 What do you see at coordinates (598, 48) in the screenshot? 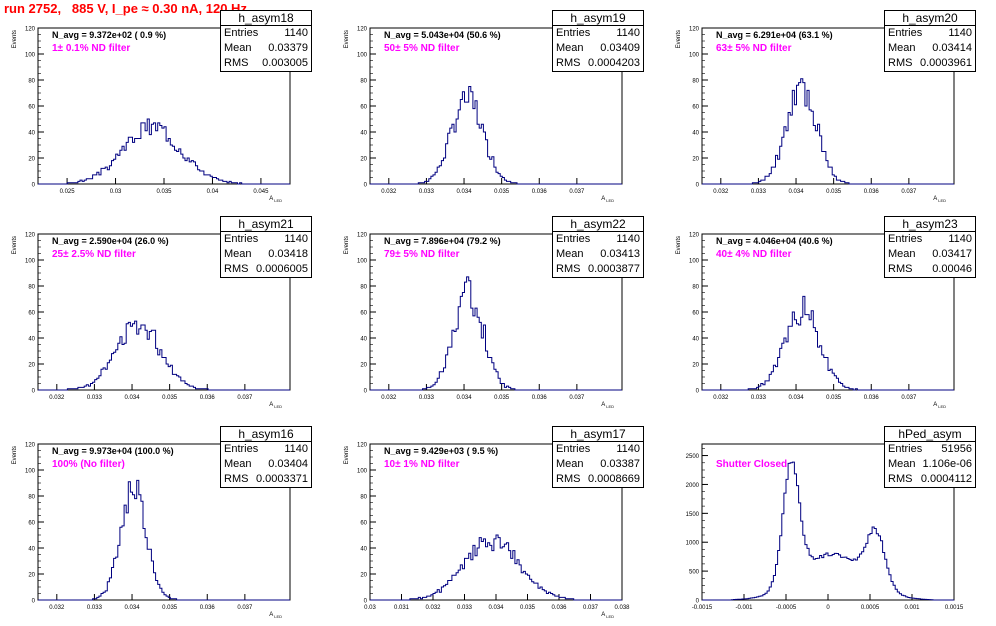
I see `stats-mean-row: Mean 0.03409` at bounding box center [598, 48].